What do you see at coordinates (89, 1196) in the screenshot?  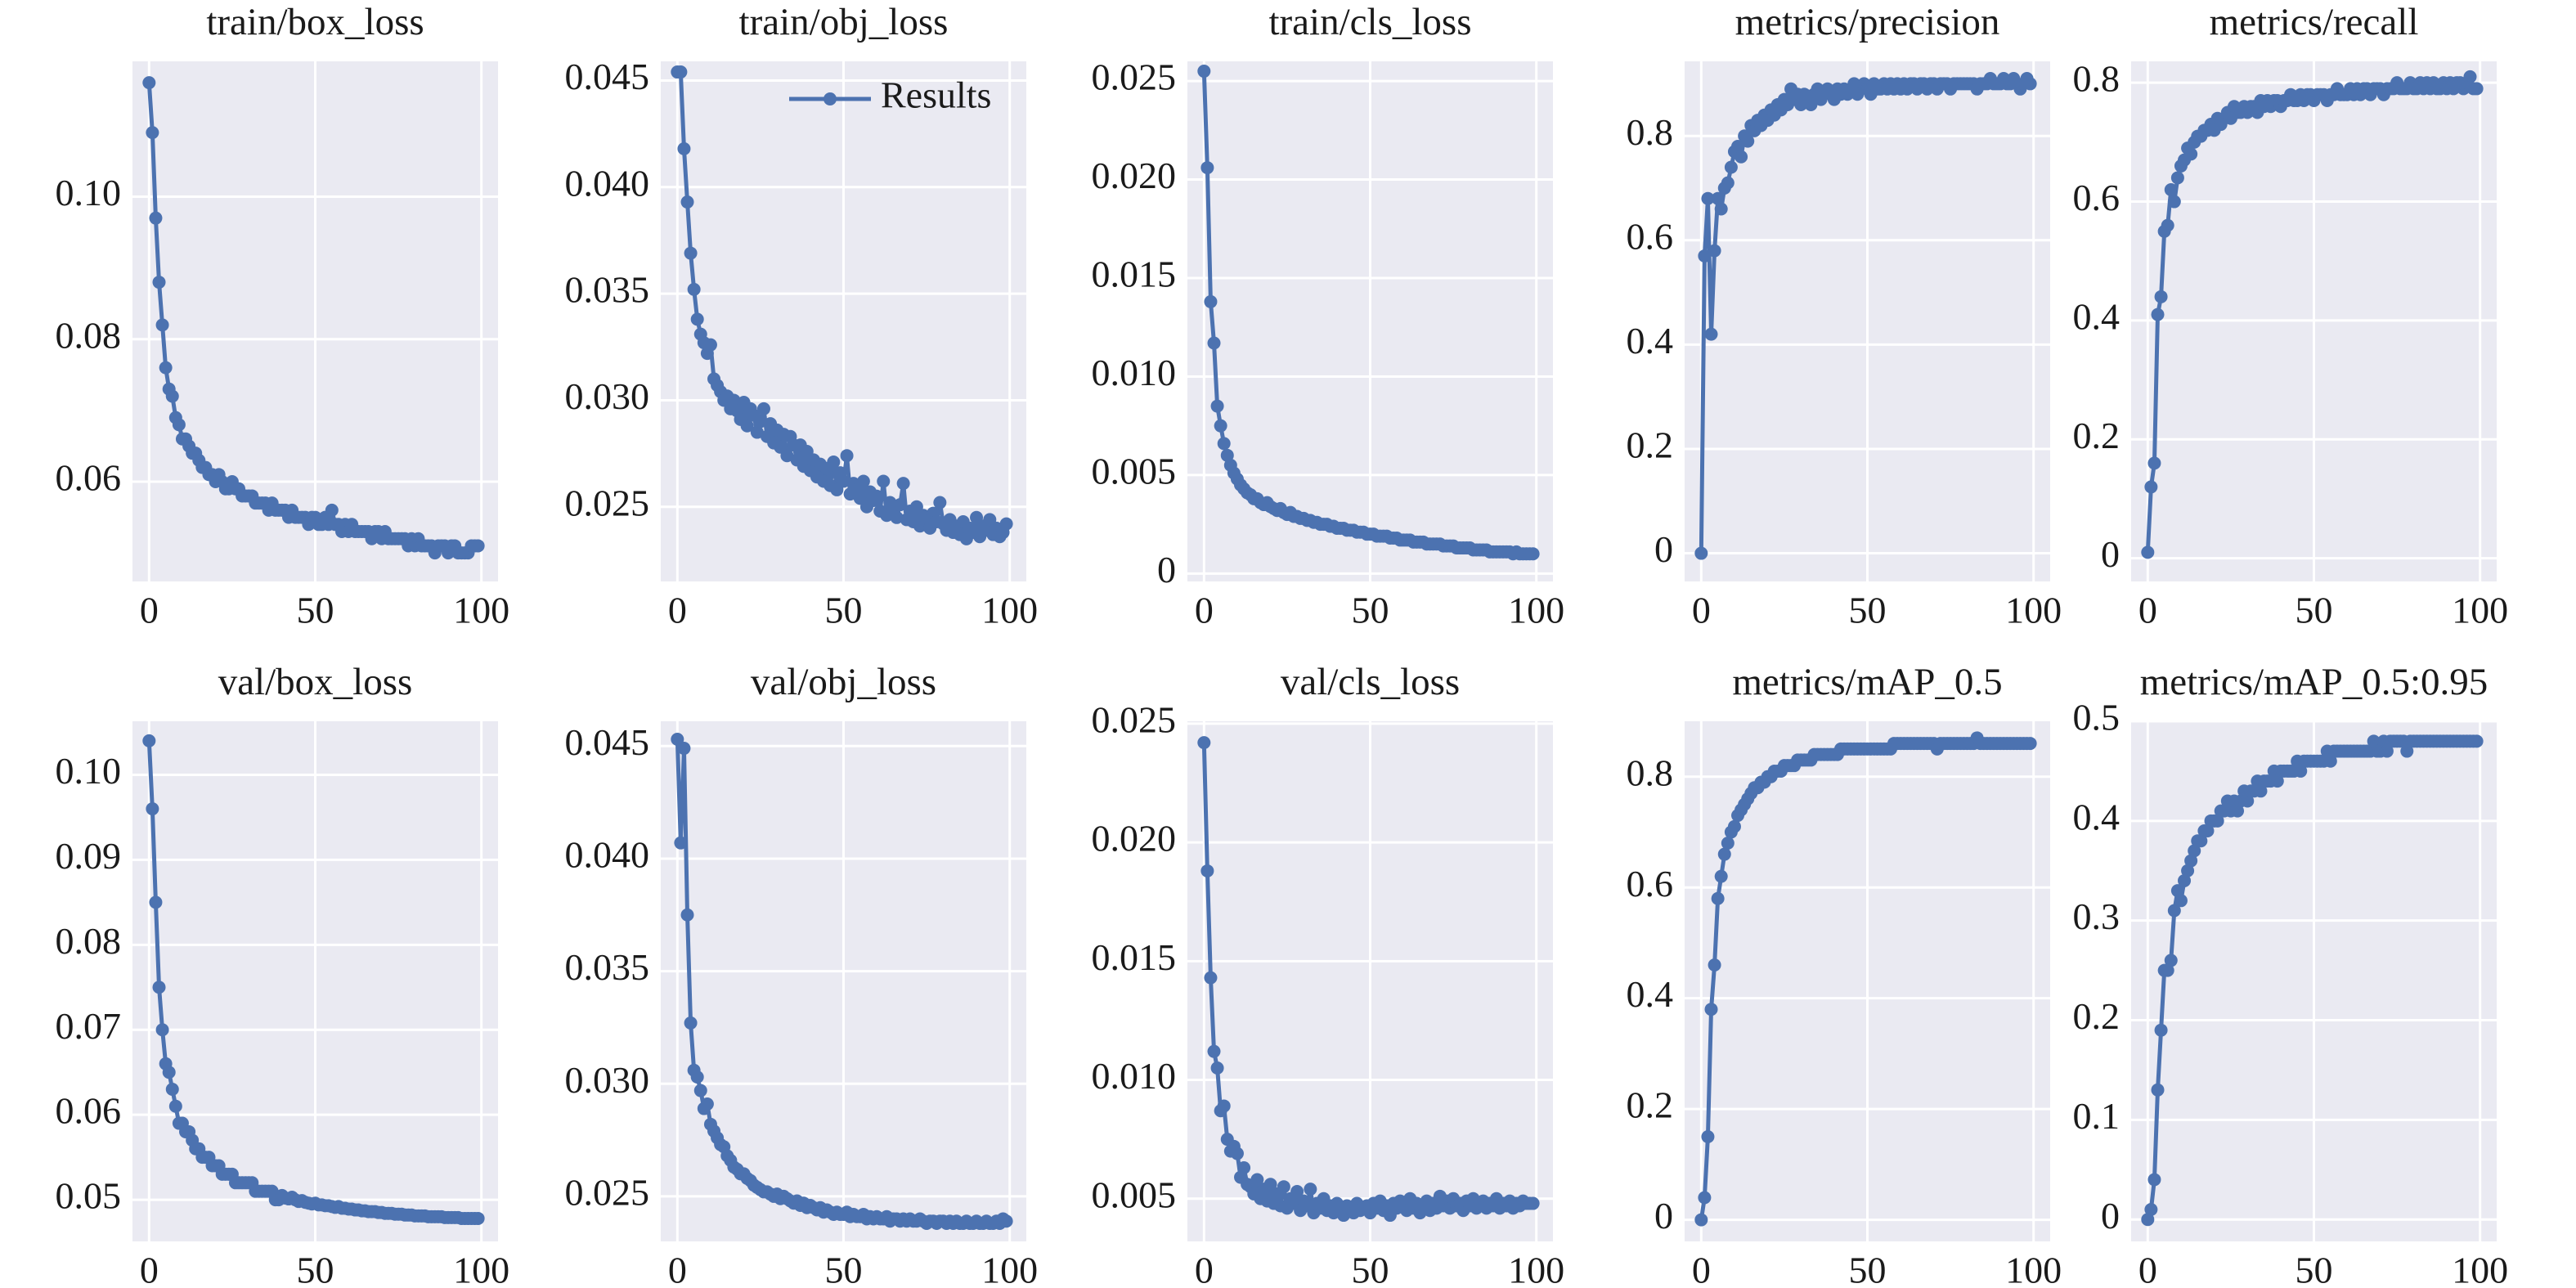 I see `y-tick-label: 0.05` at bounding box center [89, 1196].